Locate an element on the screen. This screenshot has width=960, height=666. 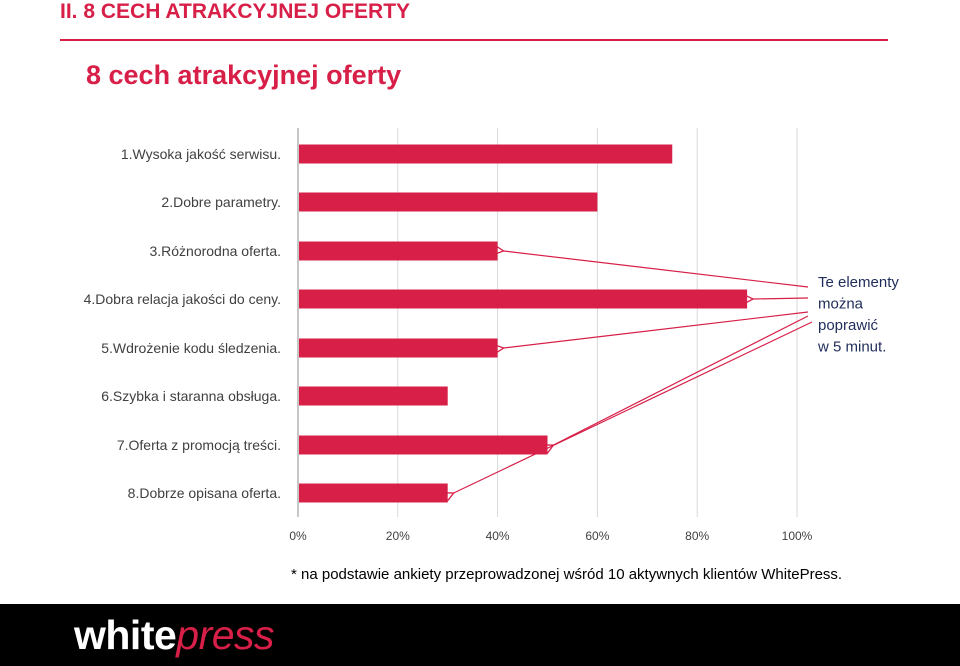
x-tick-label: 40% is located at coordinates (498, 536).